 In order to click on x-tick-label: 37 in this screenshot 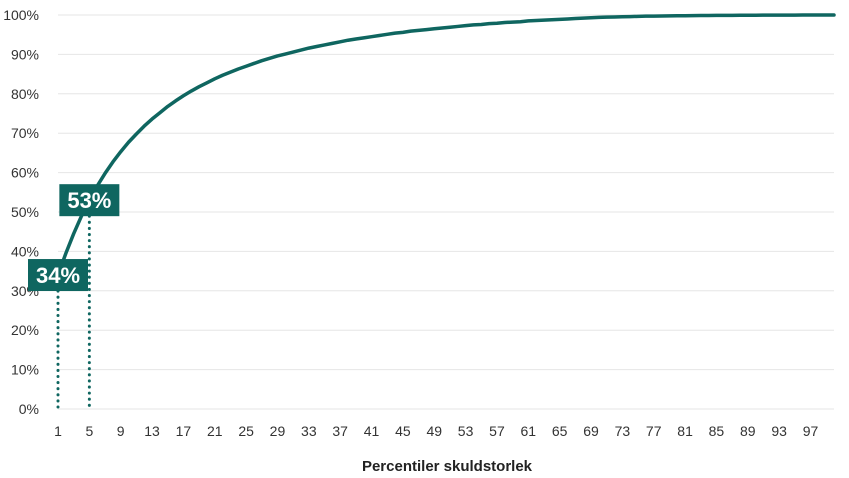, I will do `click(340, 431)`.